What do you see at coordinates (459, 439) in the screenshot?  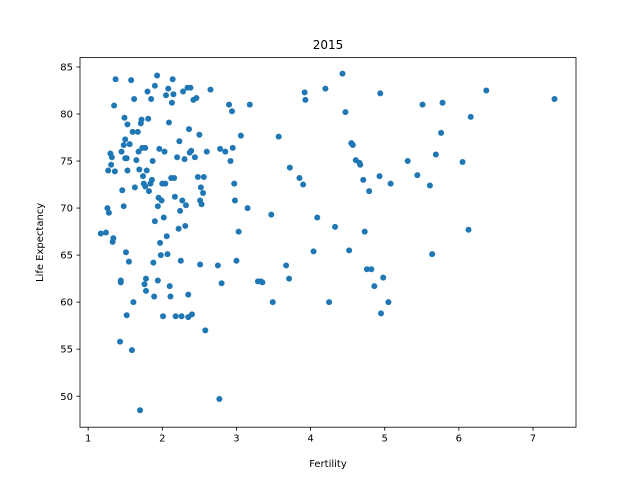 I see `x-tick-label: 6` at bounding box center [459, 439].